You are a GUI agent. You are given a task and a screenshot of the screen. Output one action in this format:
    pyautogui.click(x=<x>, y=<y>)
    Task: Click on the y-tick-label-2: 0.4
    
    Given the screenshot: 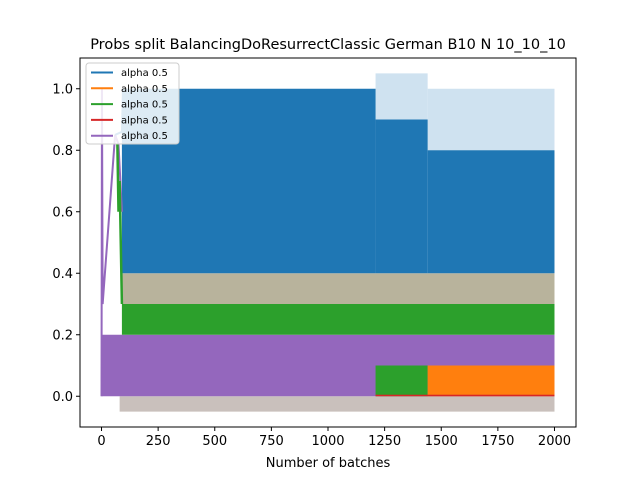 What is the action you would take?
    pyautogui.click(x=62, y=274)
    